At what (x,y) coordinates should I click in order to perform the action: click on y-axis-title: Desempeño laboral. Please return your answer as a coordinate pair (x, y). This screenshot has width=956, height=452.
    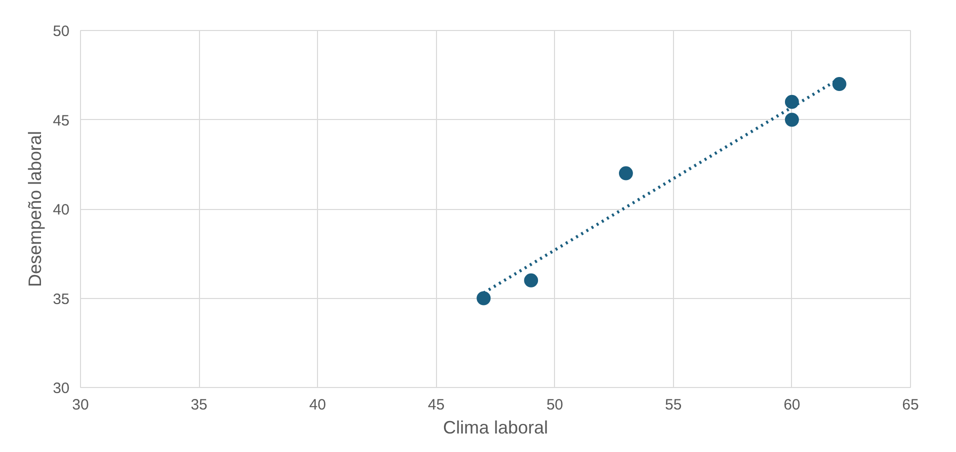
    Looking at the image, I should click on (34, 209).